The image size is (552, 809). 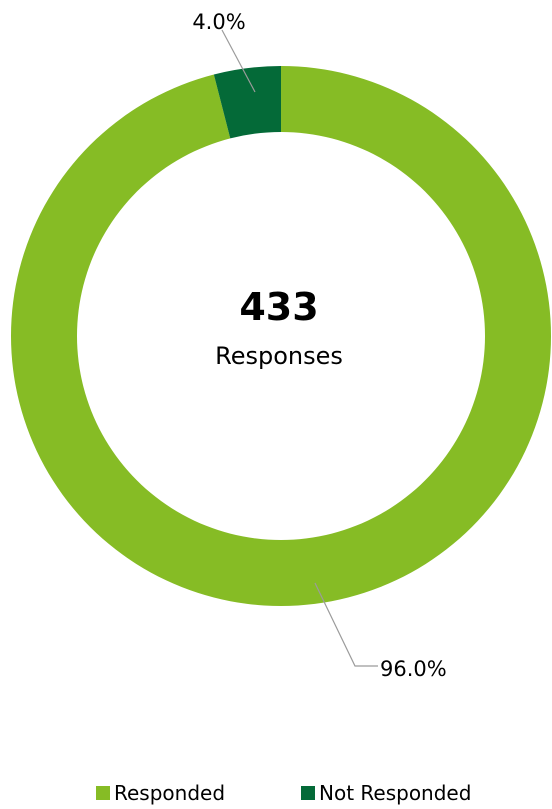 What do you see at coordinates (395, 793) in the screenshot?
I see `legend-label-not-responded: Not Responded` at bounding box center [395, 793].